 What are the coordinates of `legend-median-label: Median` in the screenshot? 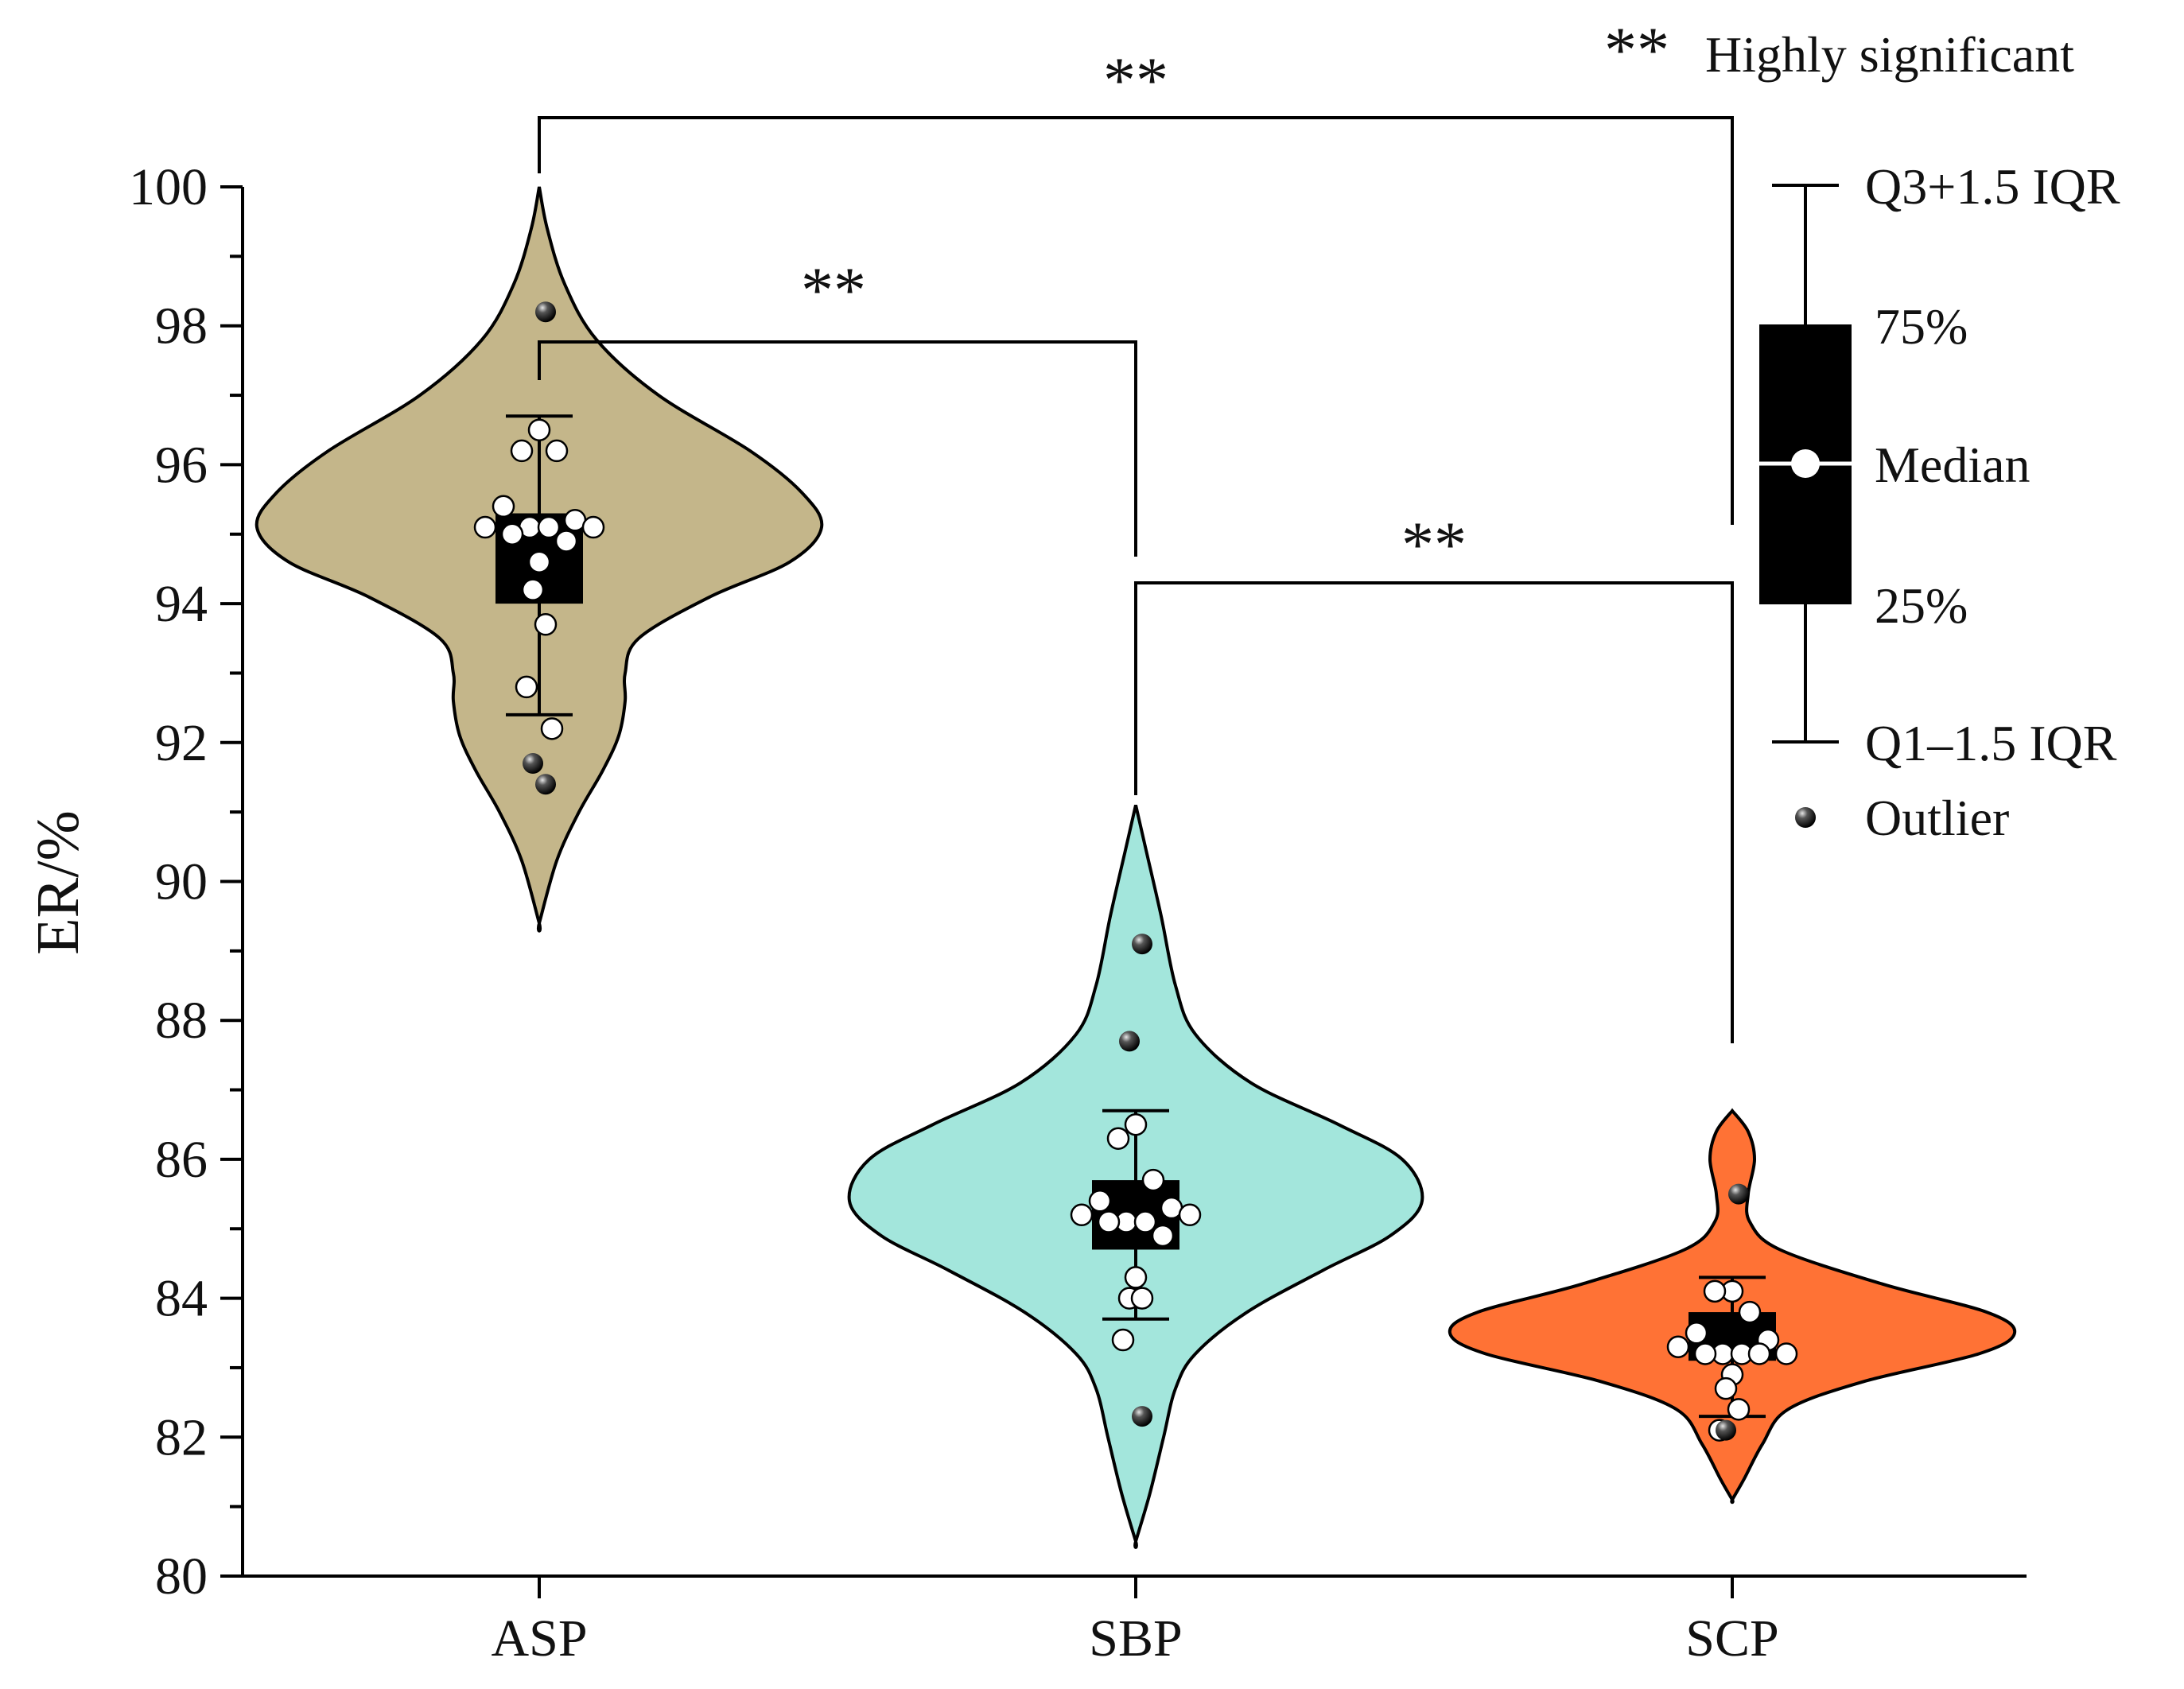 It's located at (1953, 465).